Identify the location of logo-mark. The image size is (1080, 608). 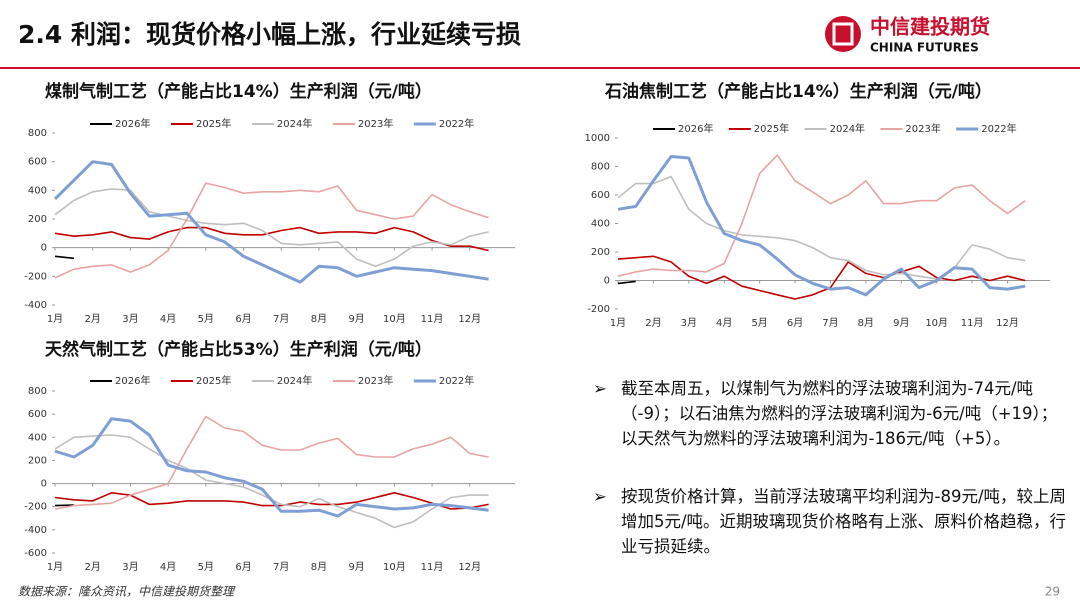
(843, 34).